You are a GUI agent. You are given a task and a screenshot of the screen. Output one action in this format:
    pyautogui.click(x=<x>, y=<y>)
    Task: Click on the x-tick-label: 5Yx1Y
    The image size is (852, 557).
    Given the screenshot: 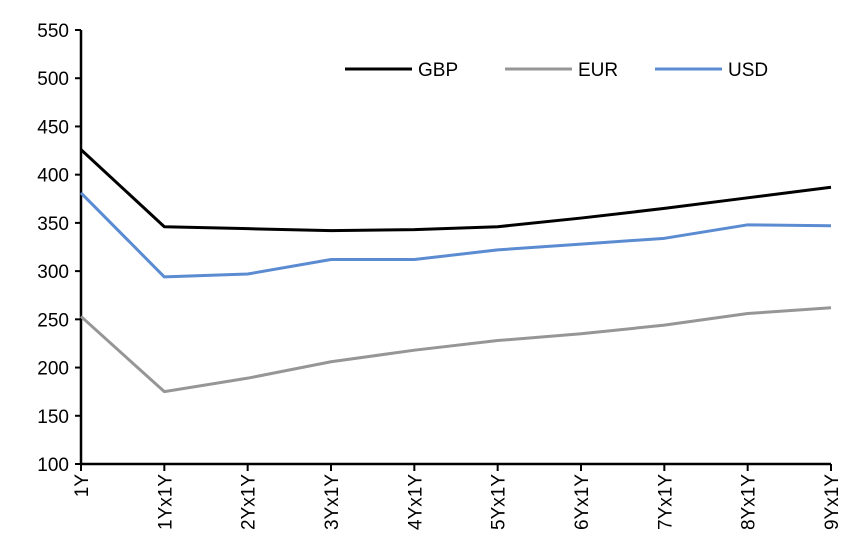 What is the action you would take?
    pyautogui.click(x=499, y=502)
    